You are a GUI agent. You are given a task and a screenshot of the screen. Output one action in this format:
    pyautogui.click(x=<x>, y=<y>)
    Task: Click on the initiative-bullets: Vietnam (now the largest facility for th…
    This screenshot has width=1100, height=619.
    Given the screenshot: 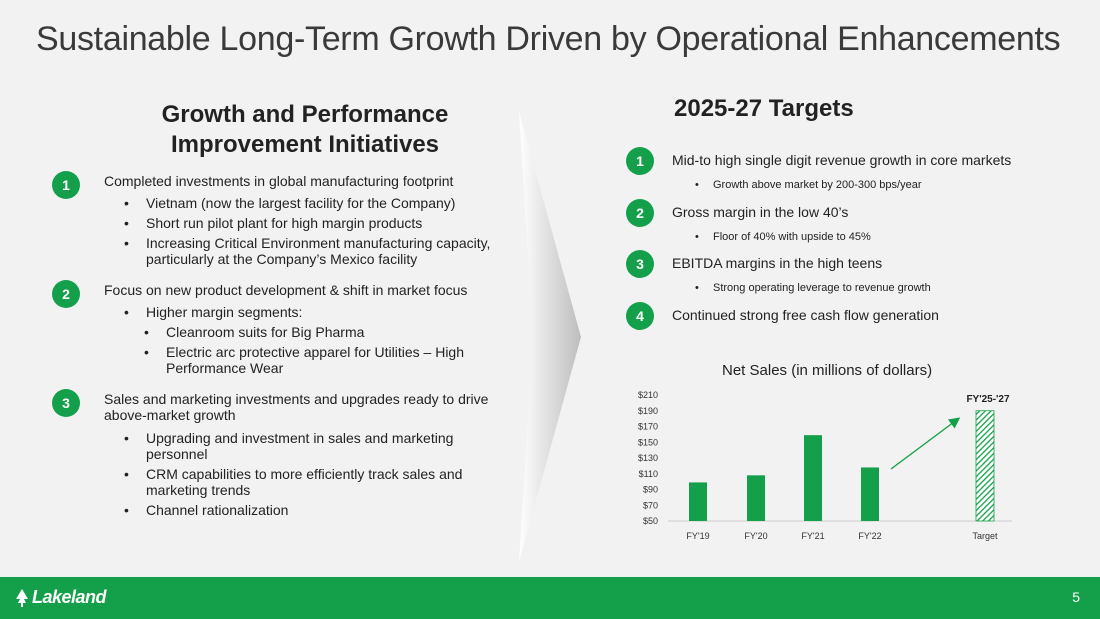 What is the action you would take?
    pyautogui.click(x=309, y=233)
    